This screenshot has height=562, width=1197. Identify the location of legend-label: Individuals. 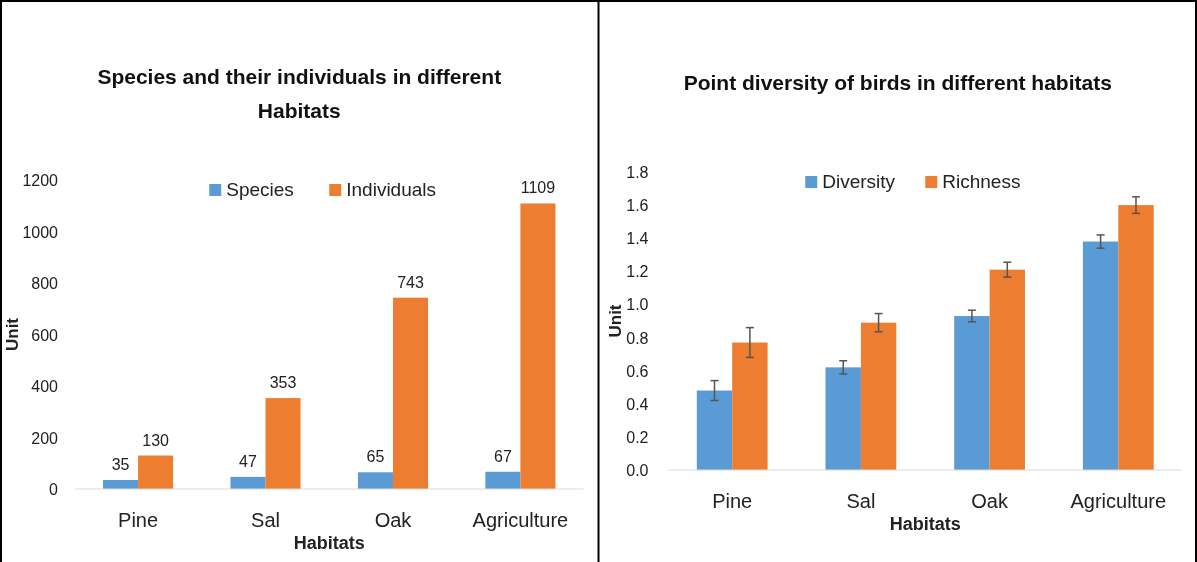
(391, 189).